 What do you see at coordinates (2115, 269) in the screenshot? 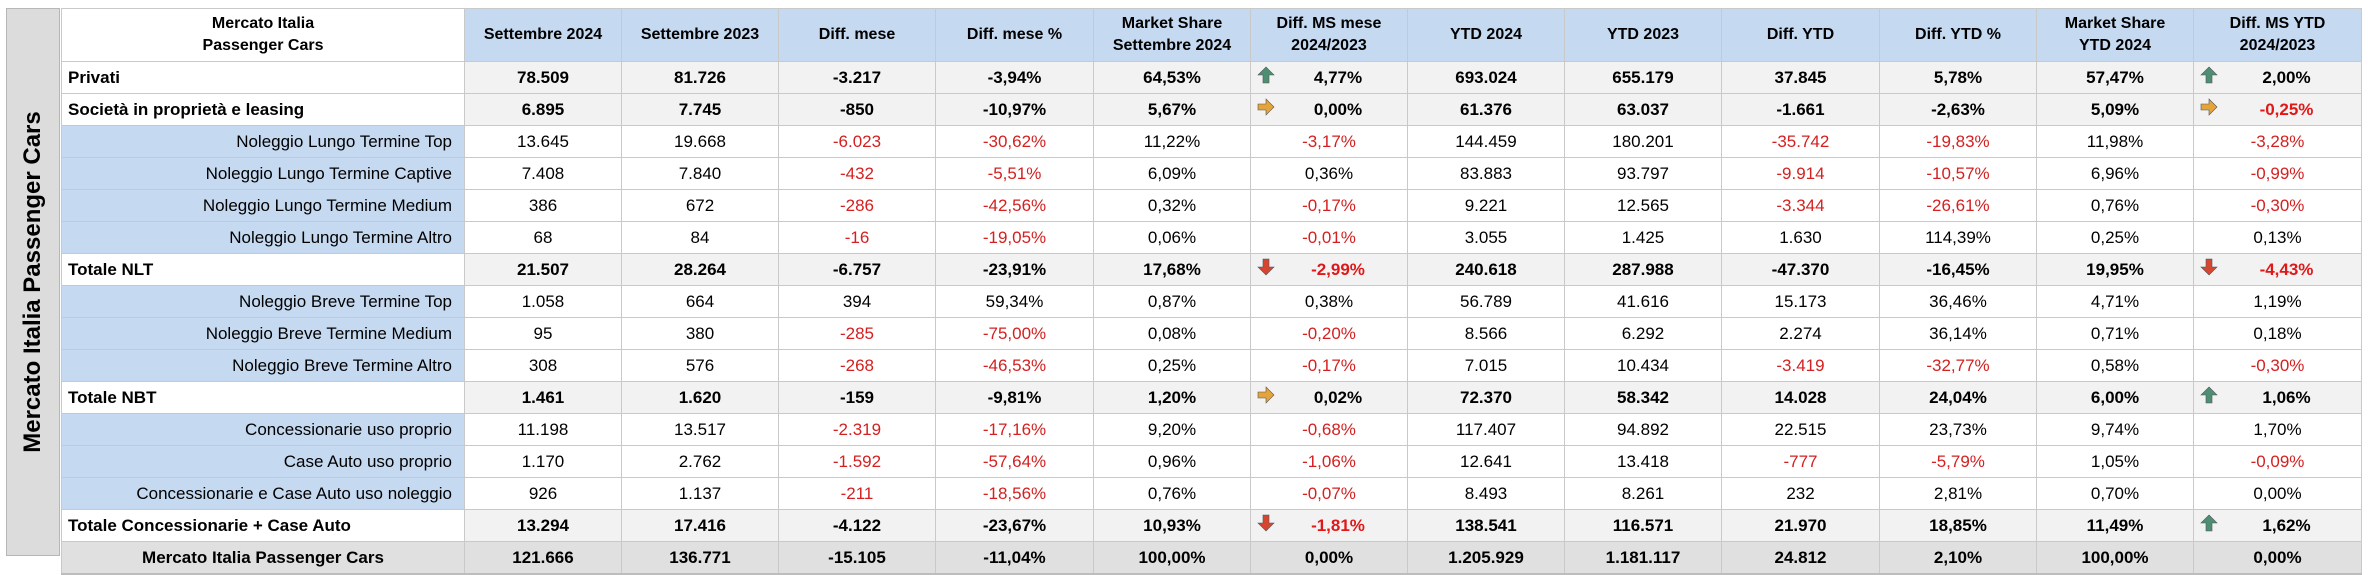
I see `value-cell: 19,95%` at bounding box center [2115, 269].